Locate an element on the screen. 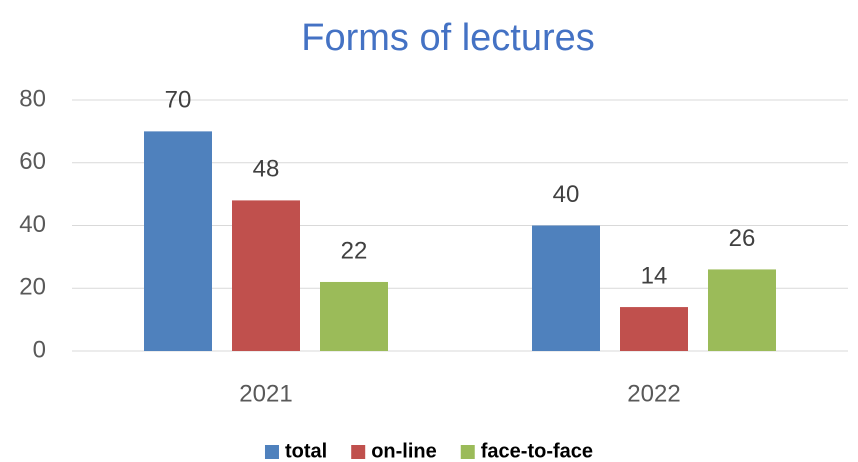  data-label: 22 is located at coordinates (354, 250).